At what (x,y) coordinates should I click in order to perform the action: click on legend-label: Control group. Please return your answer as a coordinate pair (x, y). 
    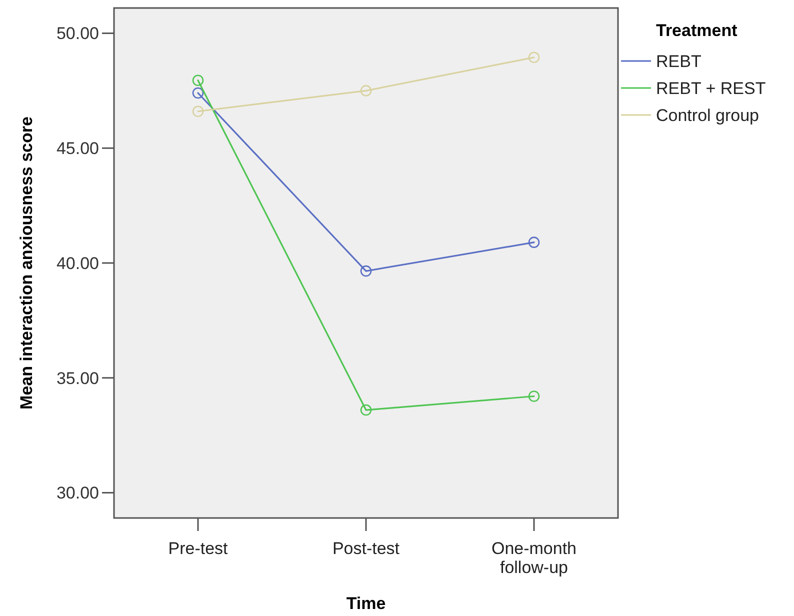
    Looking at the image, I should click on (708, 115).